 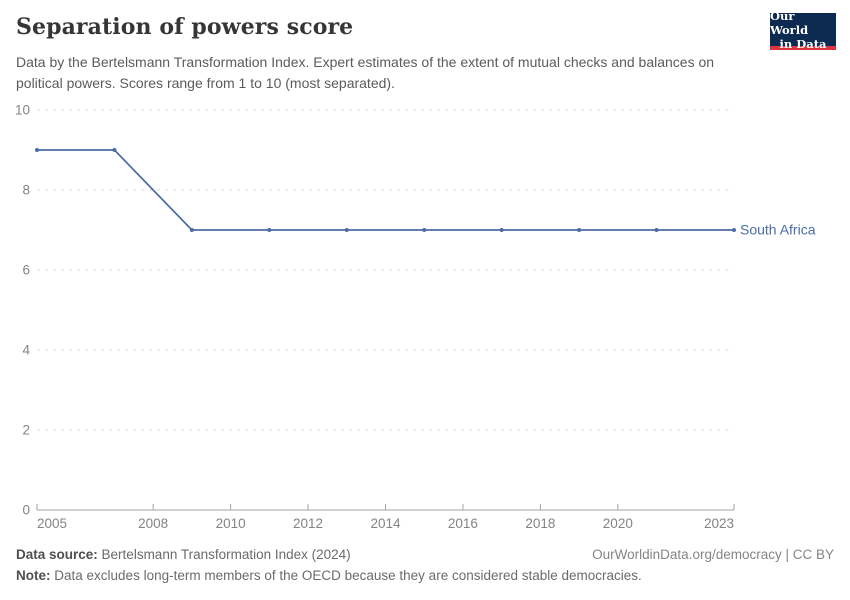 What do you see at coordinates (719, 523) in the screenshot?
I see `x-axis-label: 2023` at bounding box center [719, 523].